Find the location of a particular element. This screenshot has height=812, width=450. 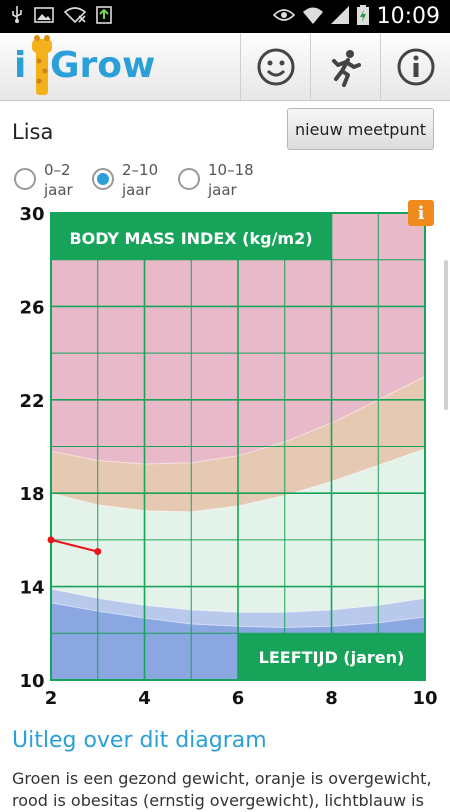

x-tick-label: 4 is located at coordinates (144, 698).